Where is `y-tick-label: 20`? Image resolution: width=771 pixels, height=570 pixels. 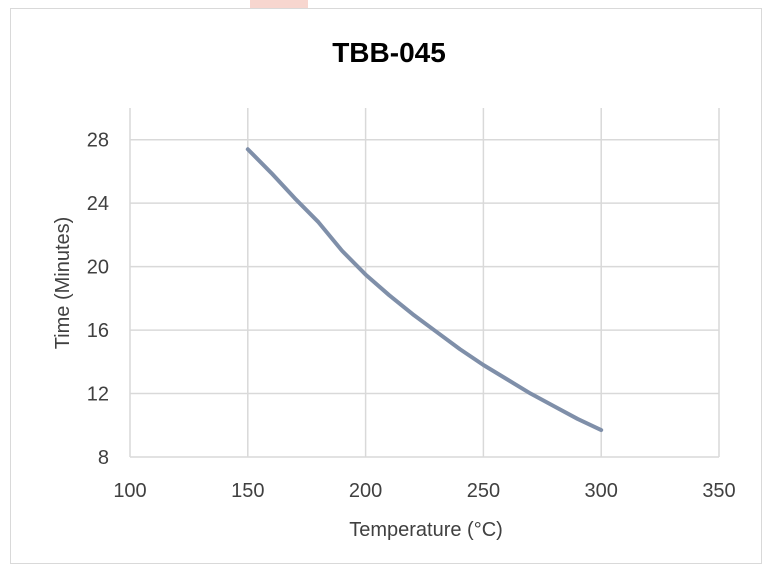
y-tick-label: 20 is located at coordinates (98, 268).